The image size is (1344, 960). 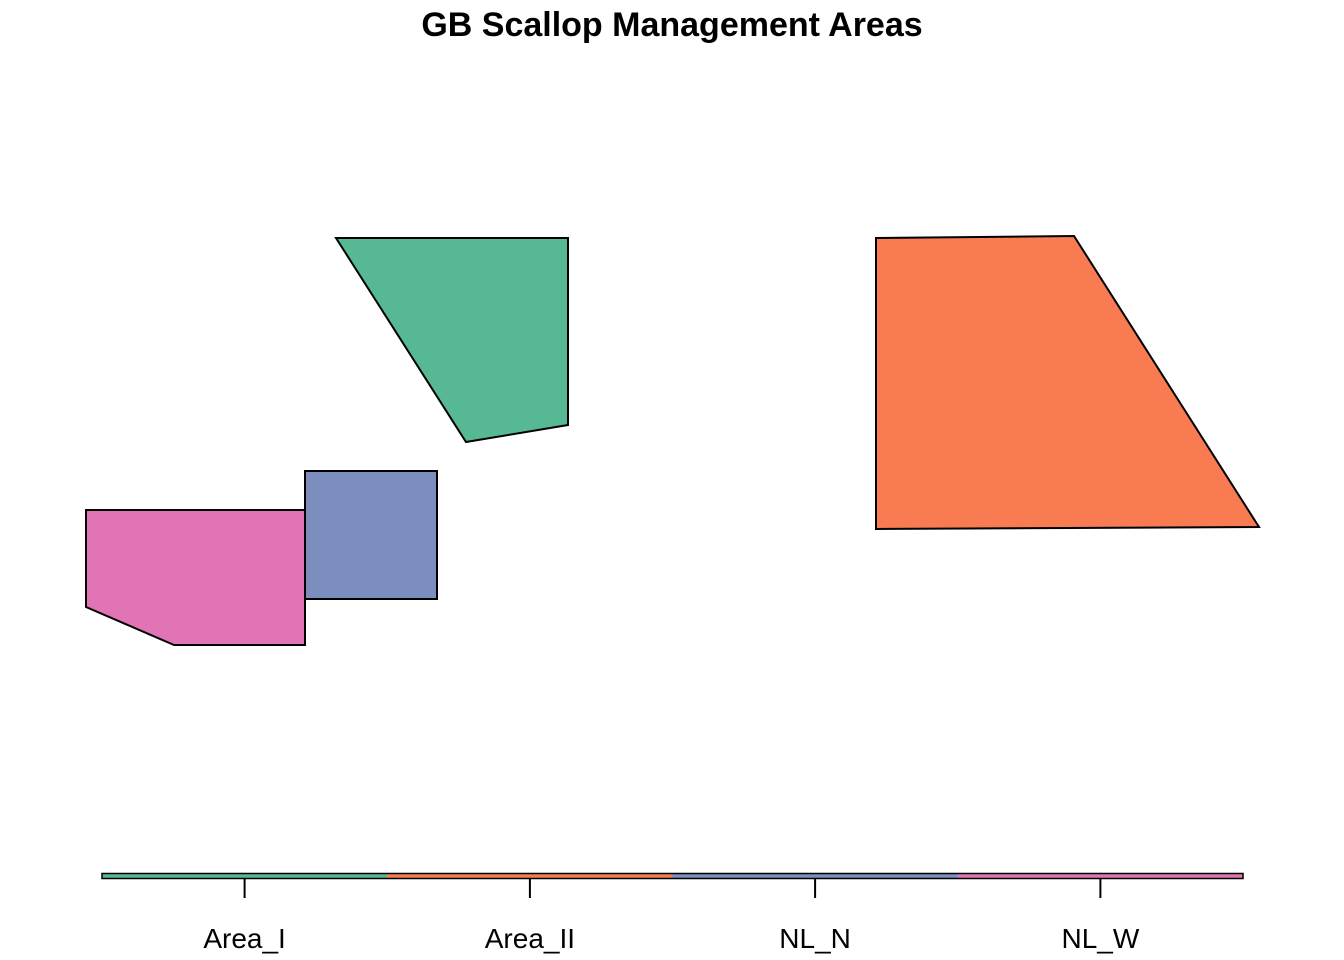 I want to click on area-polygon-nl-w, so click(x=195, y=577).